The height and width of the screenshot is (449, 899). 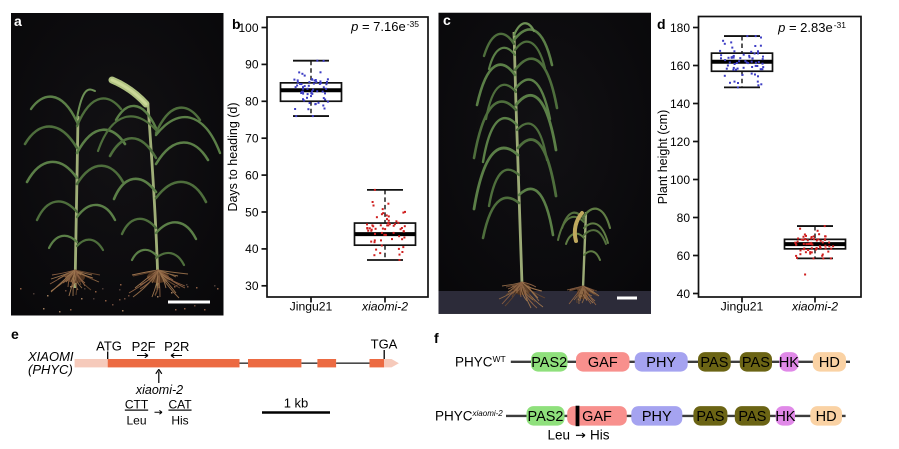 I want to click on svg-text: 160, so click(x=680, y=66).